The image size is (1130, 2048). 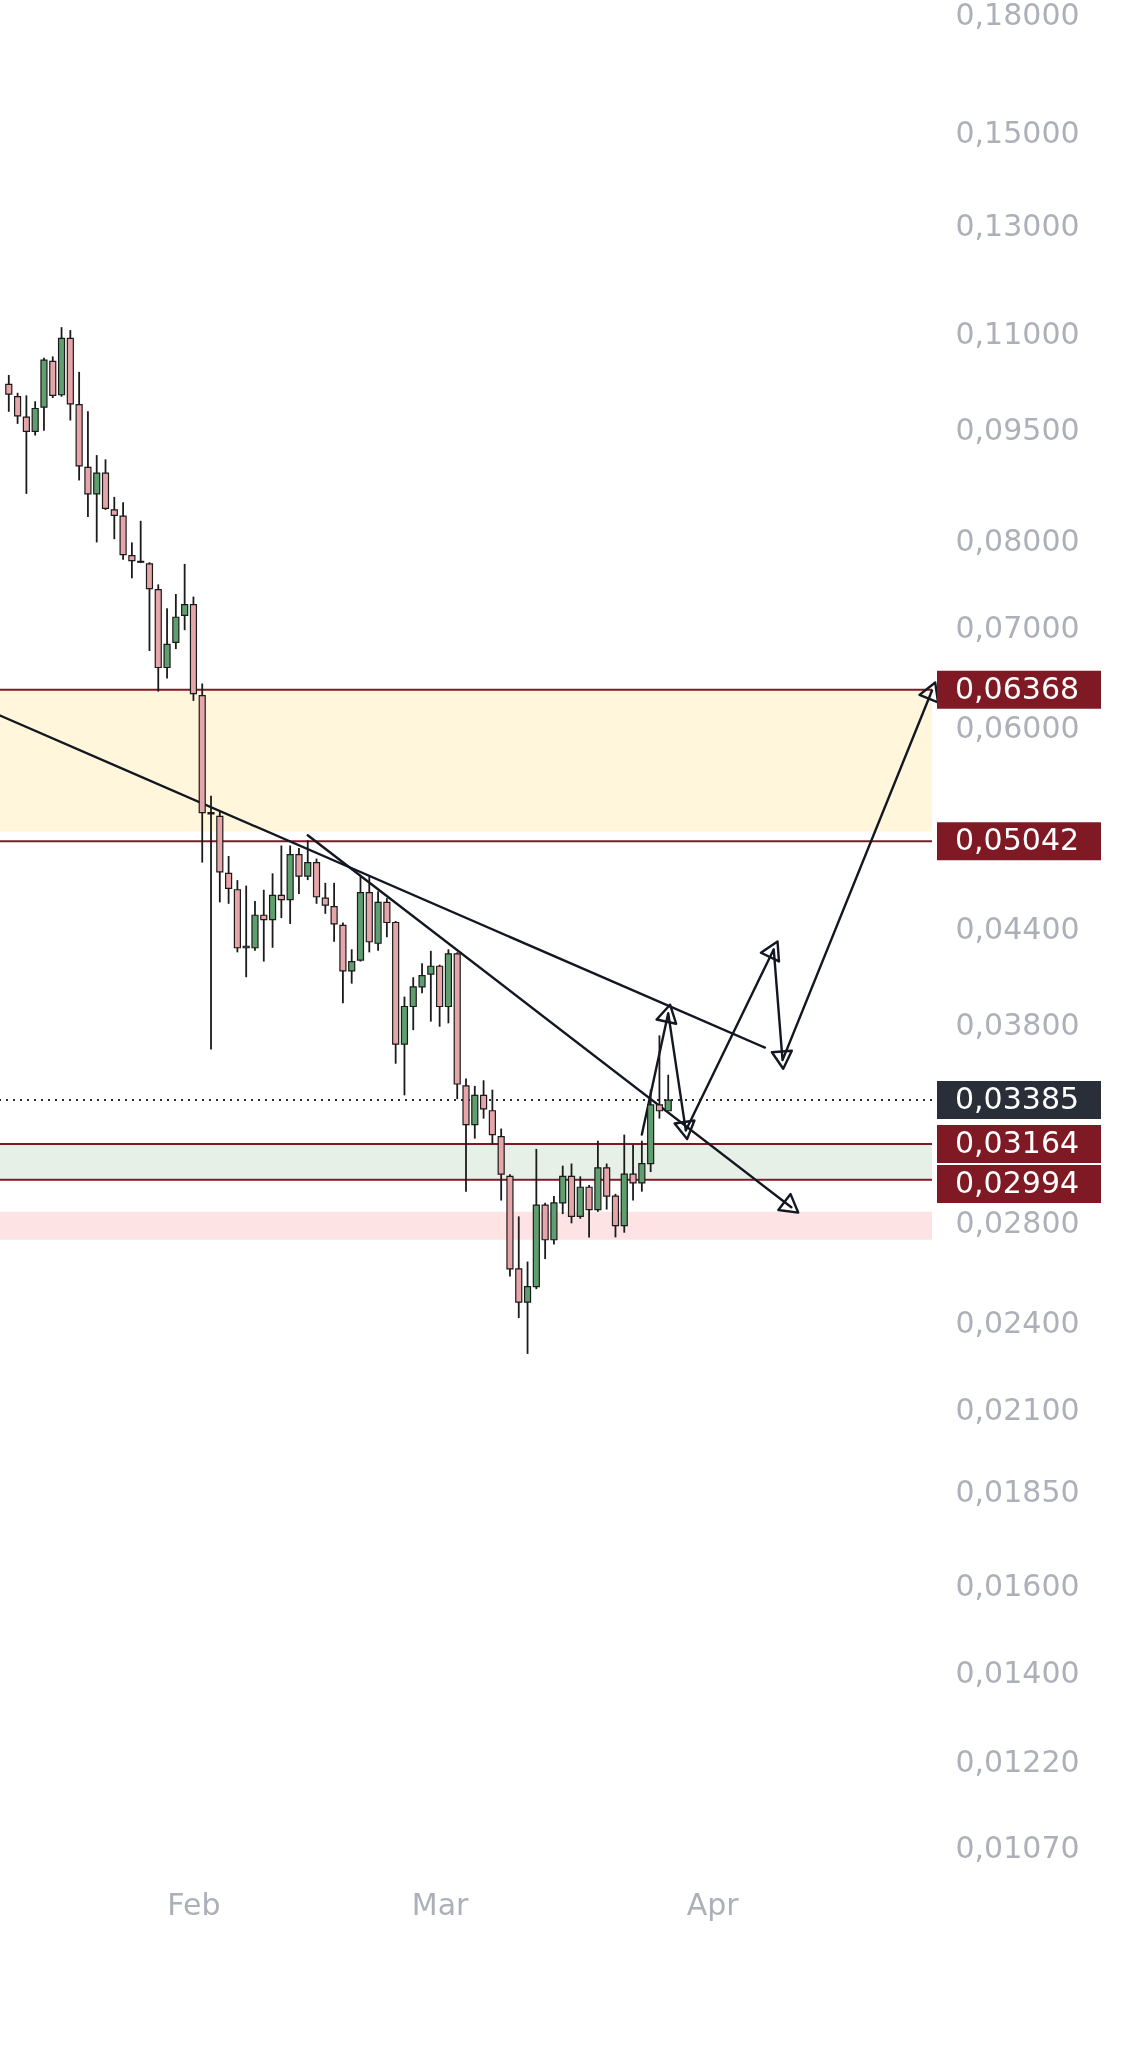 I want to click on y-tick-label: 0,01400, so click(x=1017, y=1672).